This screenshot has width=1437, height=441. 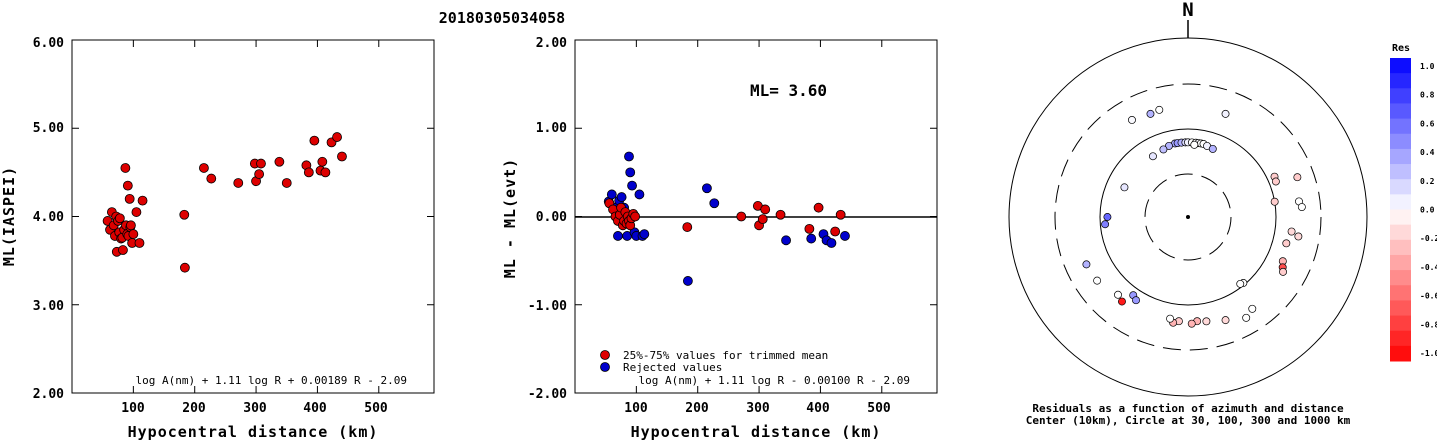 What do you see at coordinates (605, 355) in the screenshot?
I see `legend-marker-trimmed` at bounding box center [605, 355].